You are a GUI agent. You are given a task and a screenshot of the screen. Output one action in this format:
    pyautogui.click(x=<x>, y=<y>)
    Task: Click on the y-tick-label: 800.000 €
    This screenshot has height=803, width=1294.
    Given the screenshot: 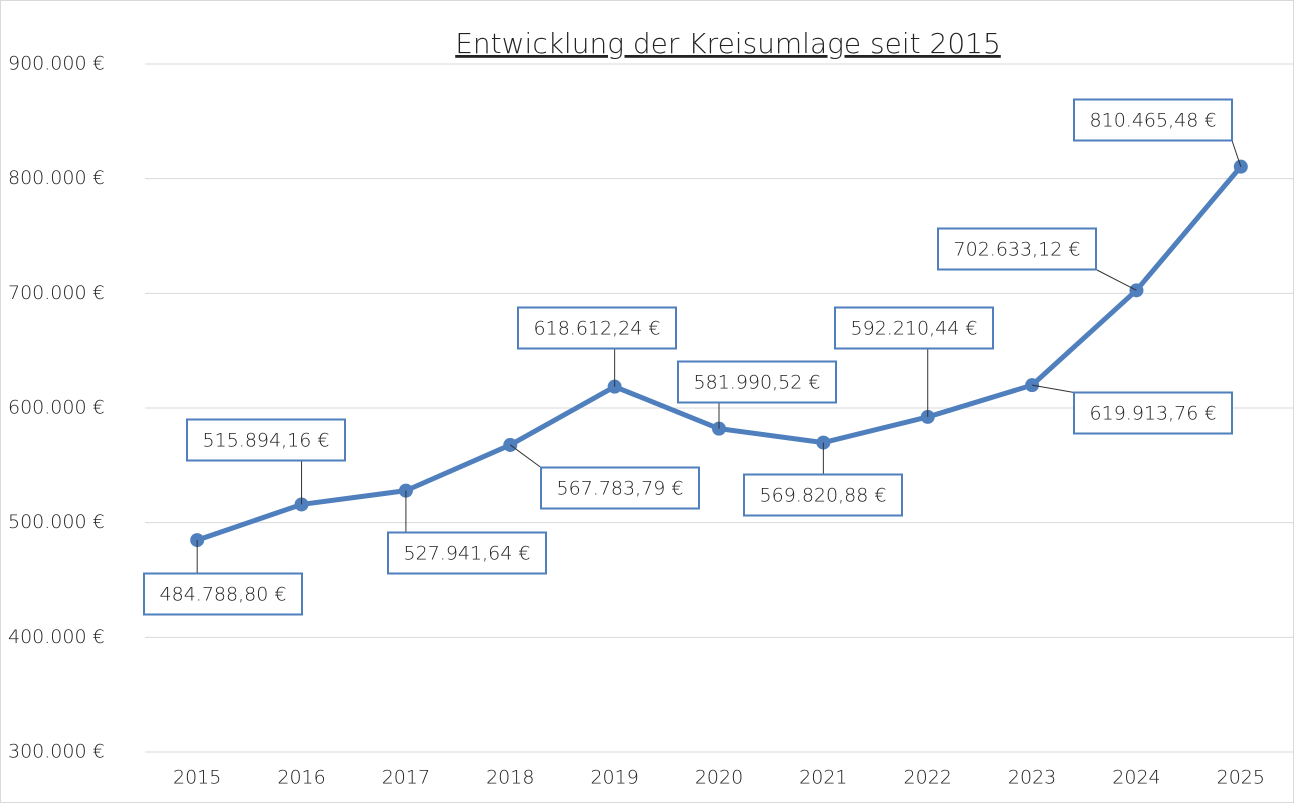 What is the action you would take?
    pyautogui.click(x=56, y=178)
    